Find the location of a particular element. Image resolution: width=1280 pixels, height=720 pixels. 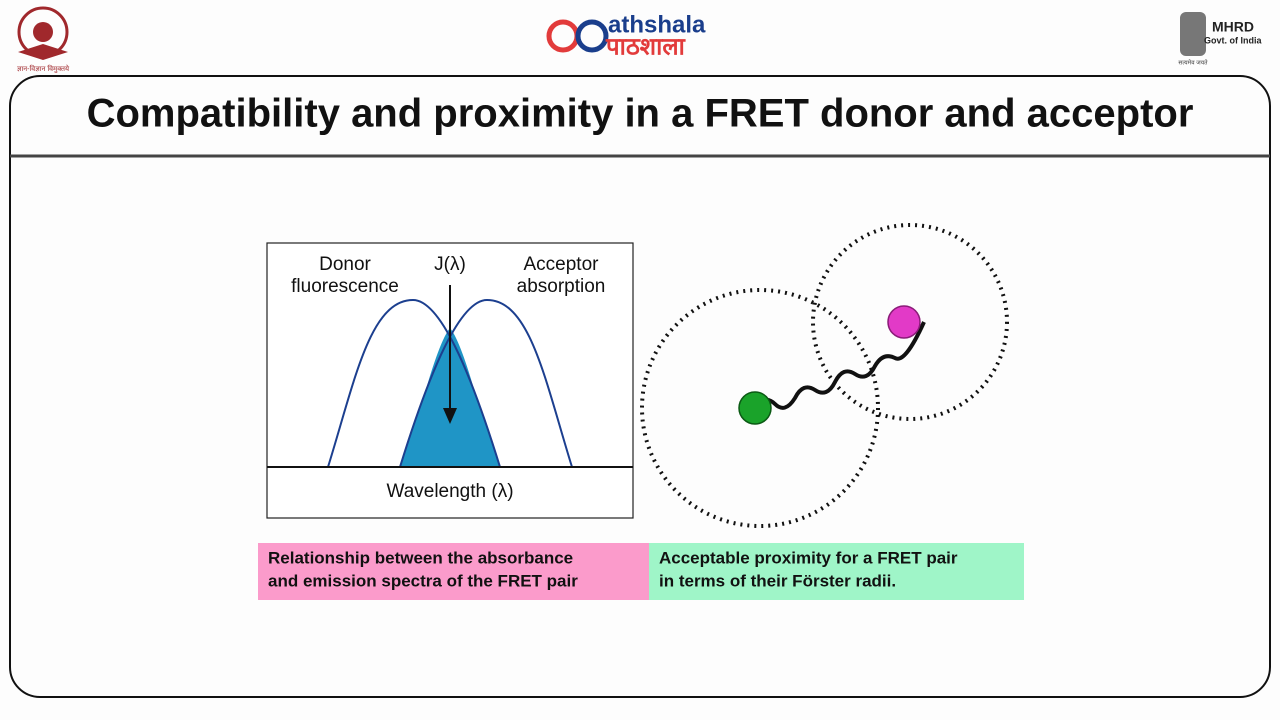

brand-devanagari: पाठशाला is located at coordinates (645, 46).